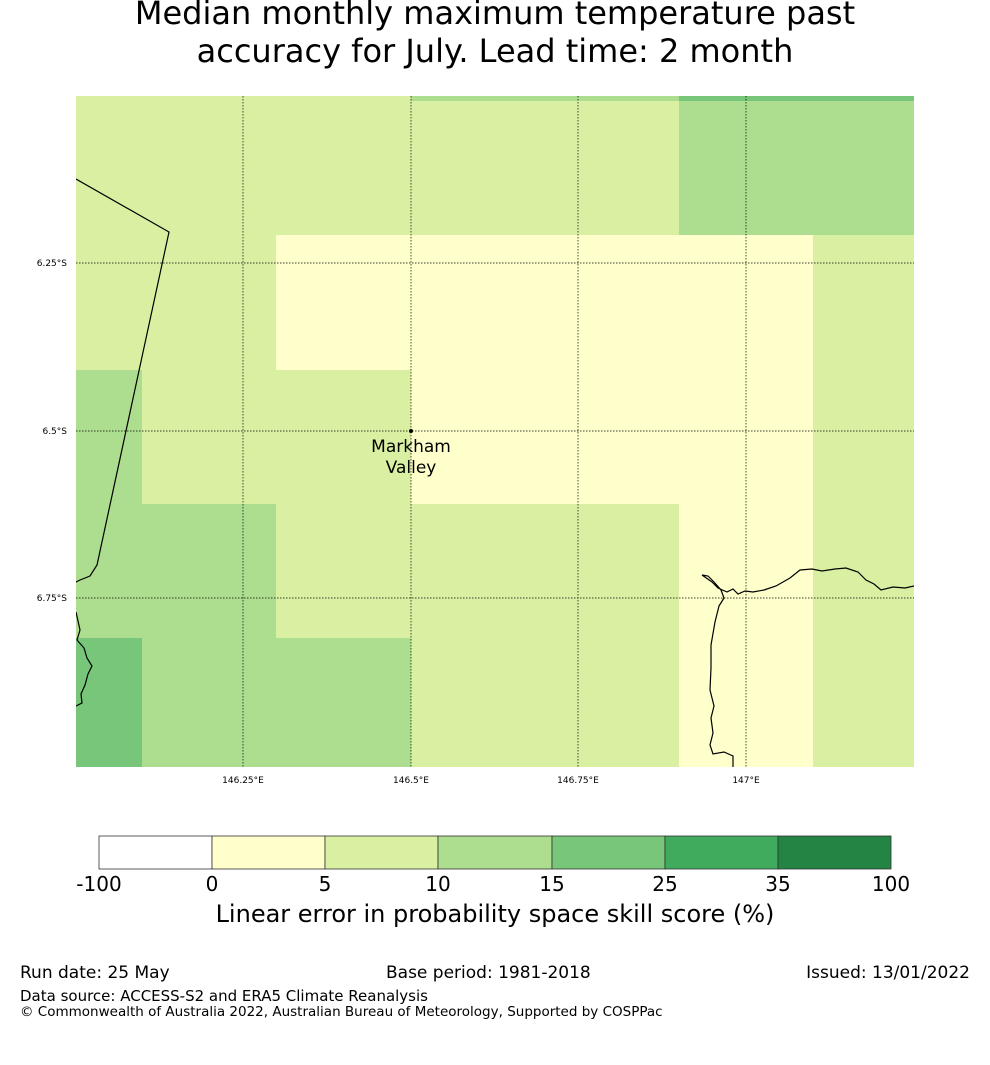 The width and height of the screenshot is (990, 1065). What do you see at coordinates (891, 884) in the screenshot?
I see `colorbar-tick-8: 100` at bounding box center [891, 884].